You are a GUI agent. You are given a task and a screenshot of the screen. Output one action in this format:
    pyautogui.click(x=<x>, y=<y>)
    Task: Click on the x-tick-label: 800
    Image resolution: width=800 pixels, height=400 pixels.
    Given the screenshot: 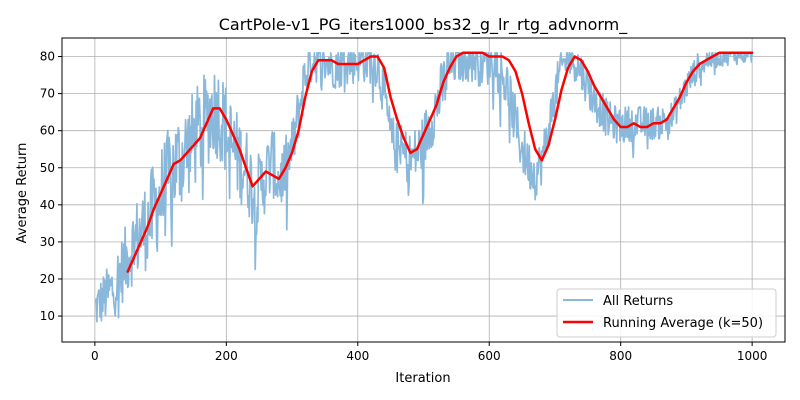 What is the action you would take?
    pyautogui.click(x=620, y=356)
    